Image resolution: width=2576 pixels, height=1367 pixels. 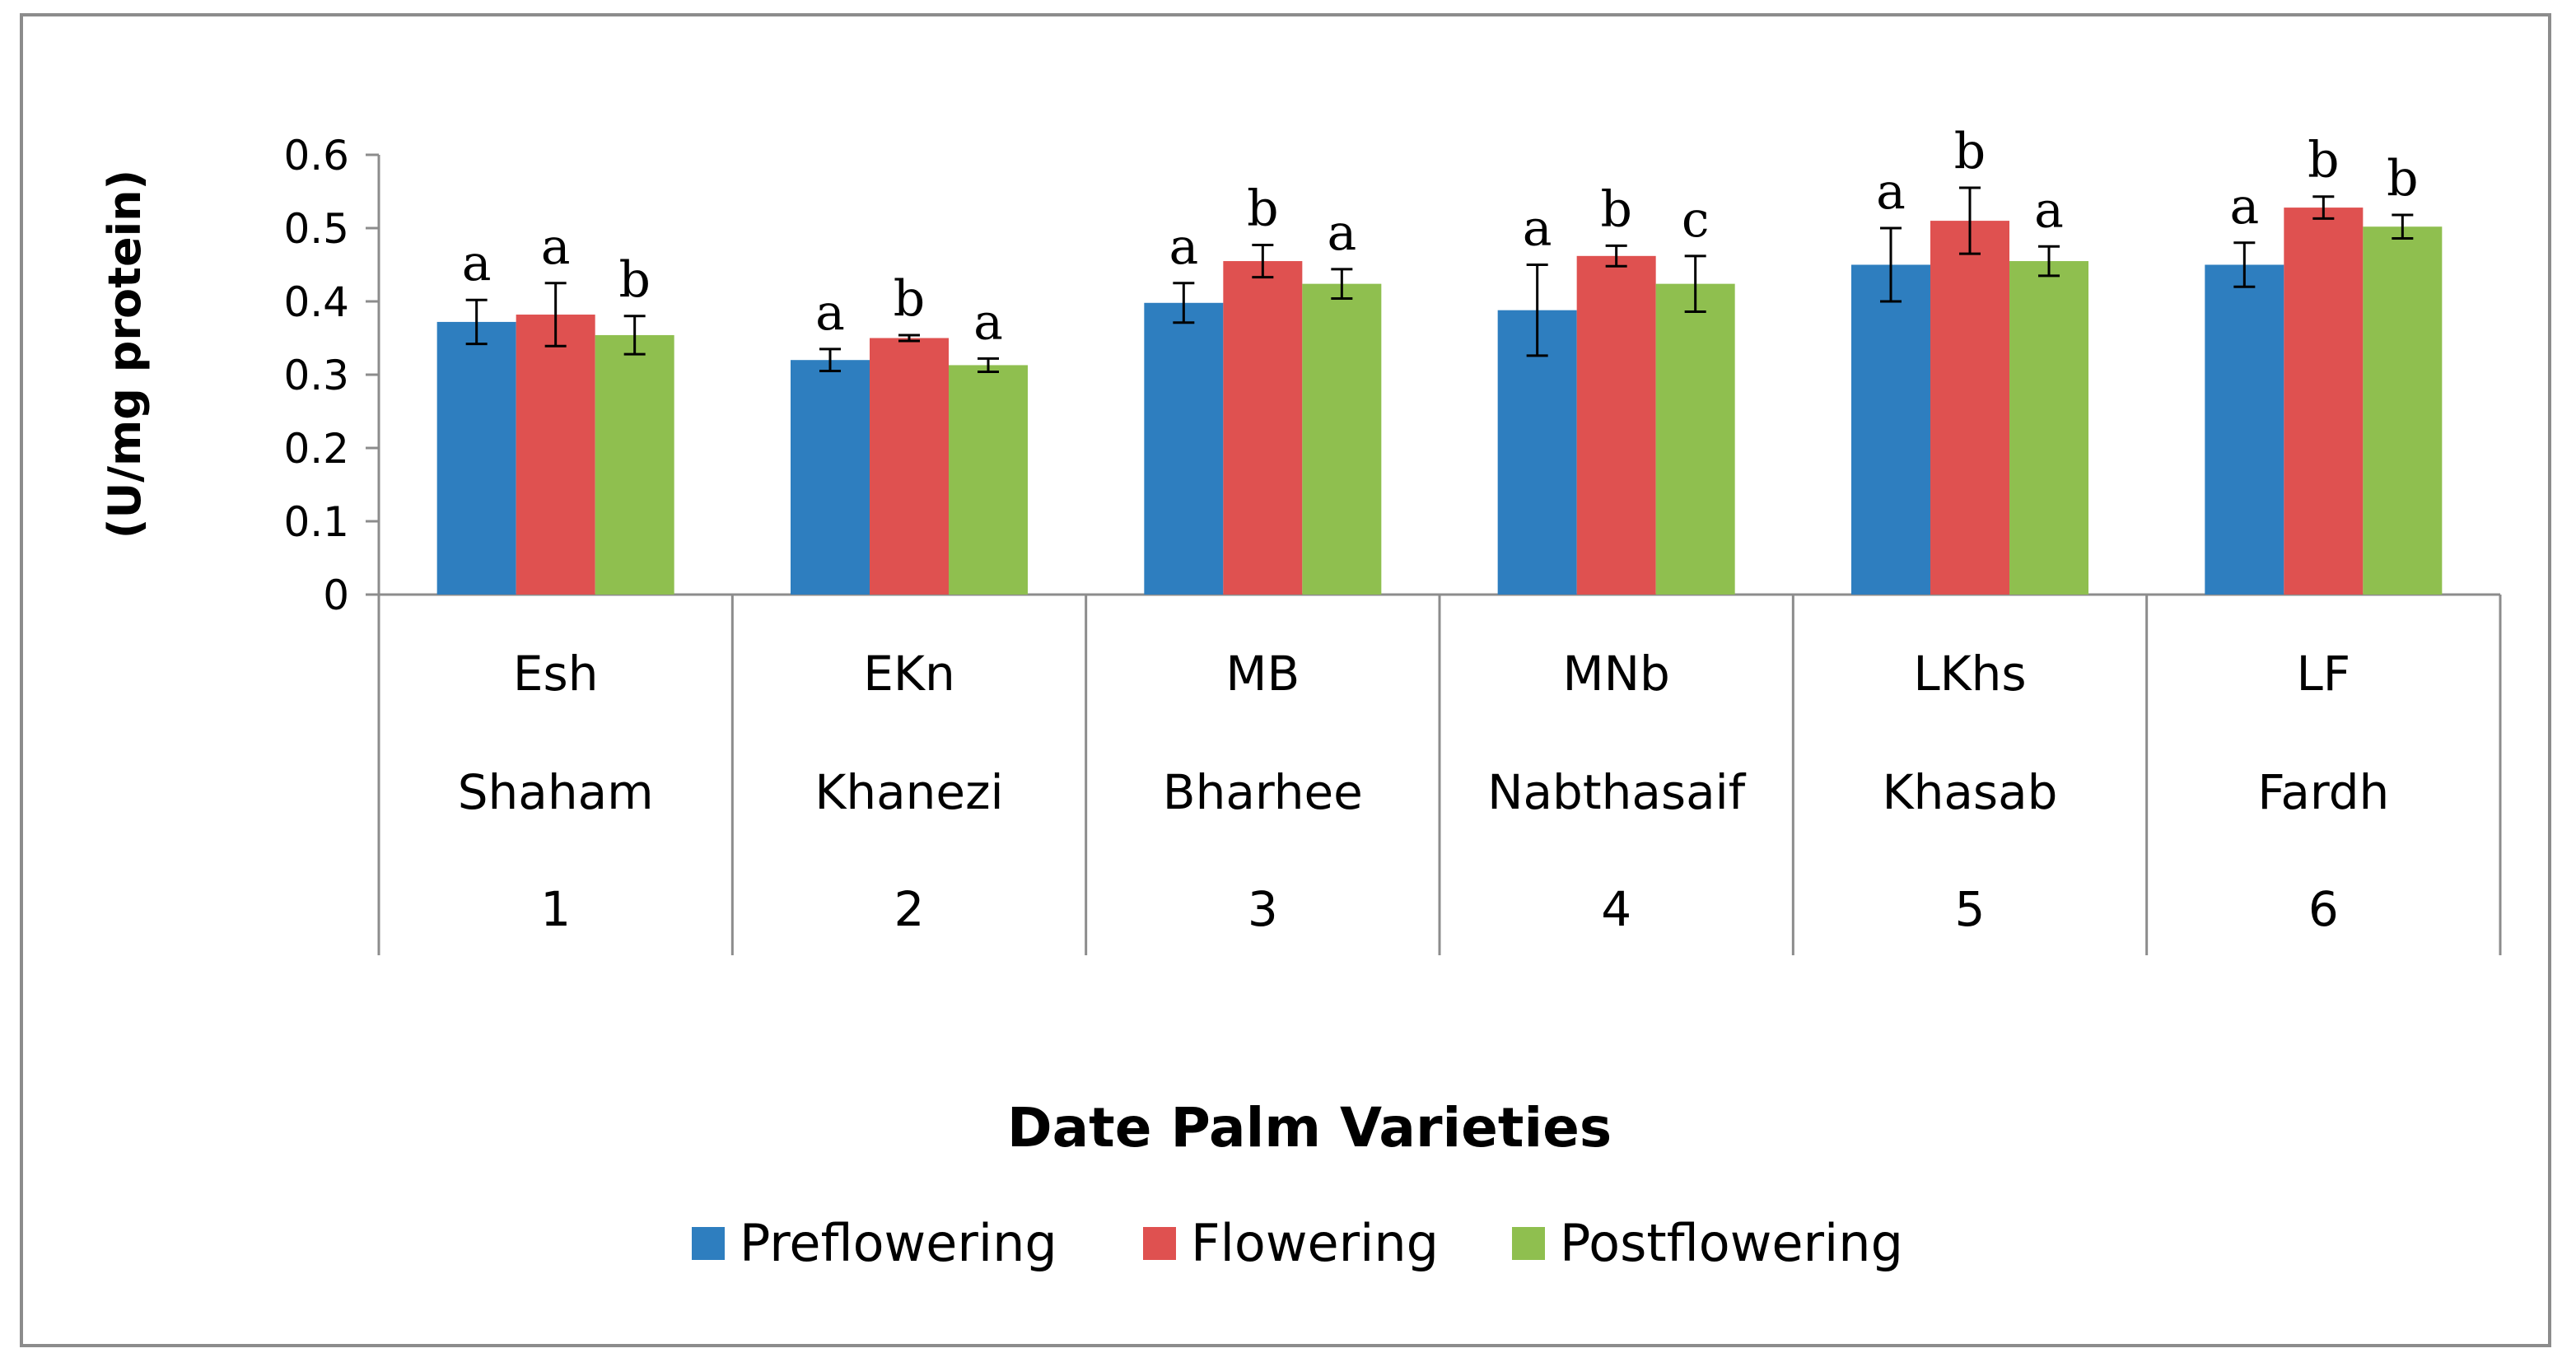 I want to click on legend: Preflowering Flowering Postflowering, so click(x=1297, y=1243).